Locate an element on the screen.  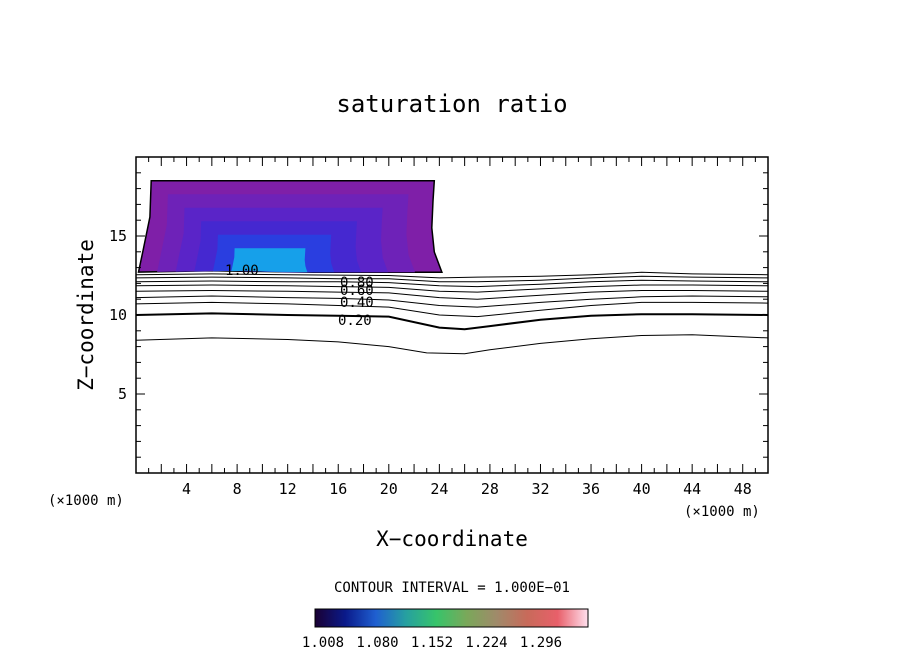
colorbar-label: 1.080 is located at coordinates (377, 643).